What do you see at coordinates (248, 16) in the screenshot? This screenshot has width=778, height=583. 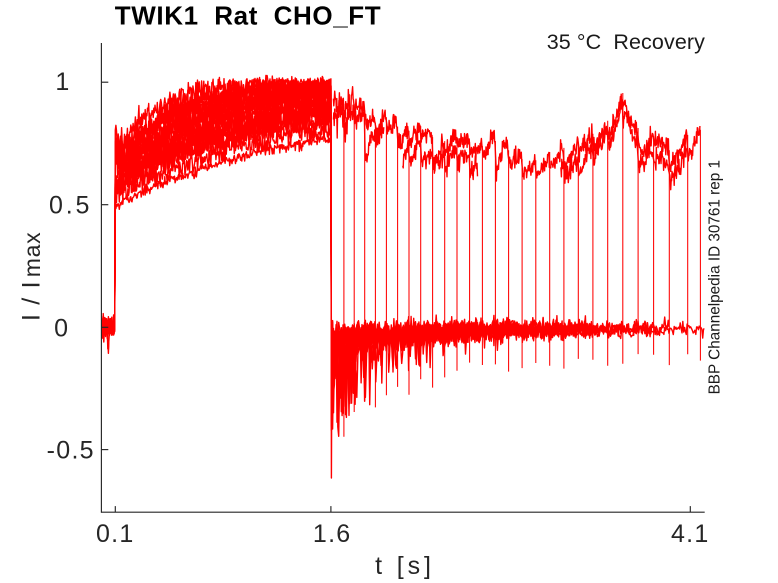 I see `svg-text: TWIK1 Rat CHO_FT` at bounding box center [248, 16].